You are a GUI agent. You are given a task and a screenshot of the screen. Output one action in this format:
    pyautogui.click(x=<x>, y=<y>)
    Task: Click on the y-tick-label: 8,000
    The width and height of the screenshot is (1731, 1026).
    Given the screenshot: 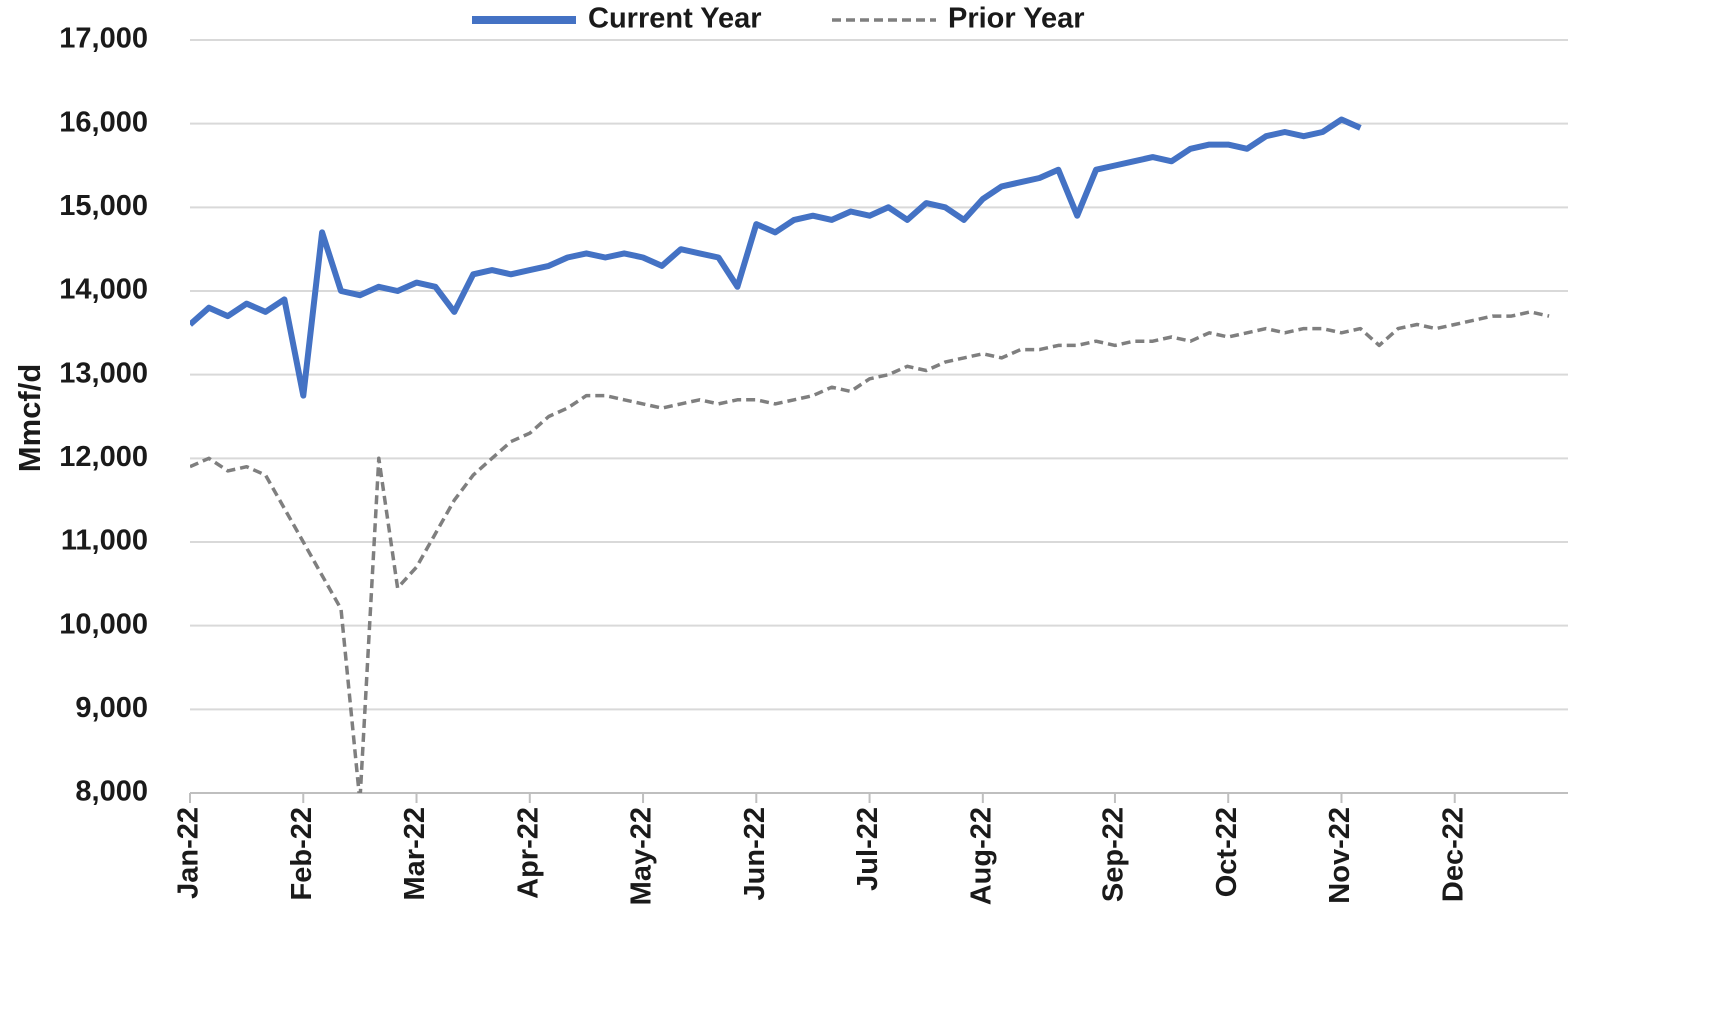 What is the action you would take?
    pyautogui.click(x=111, y=792)
    